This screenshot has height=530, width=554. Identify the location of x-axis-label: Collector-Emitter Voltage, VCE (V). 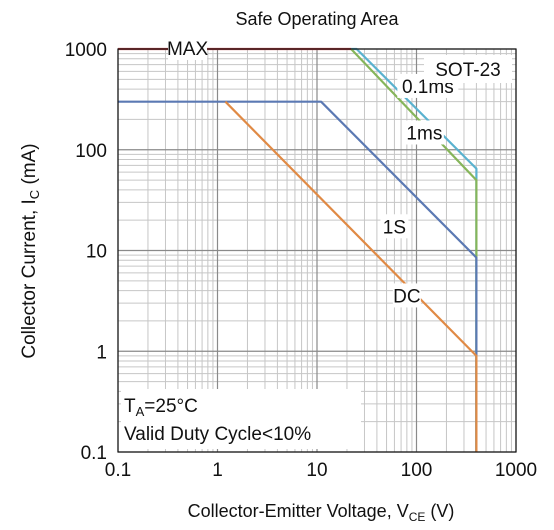
(321, 512).